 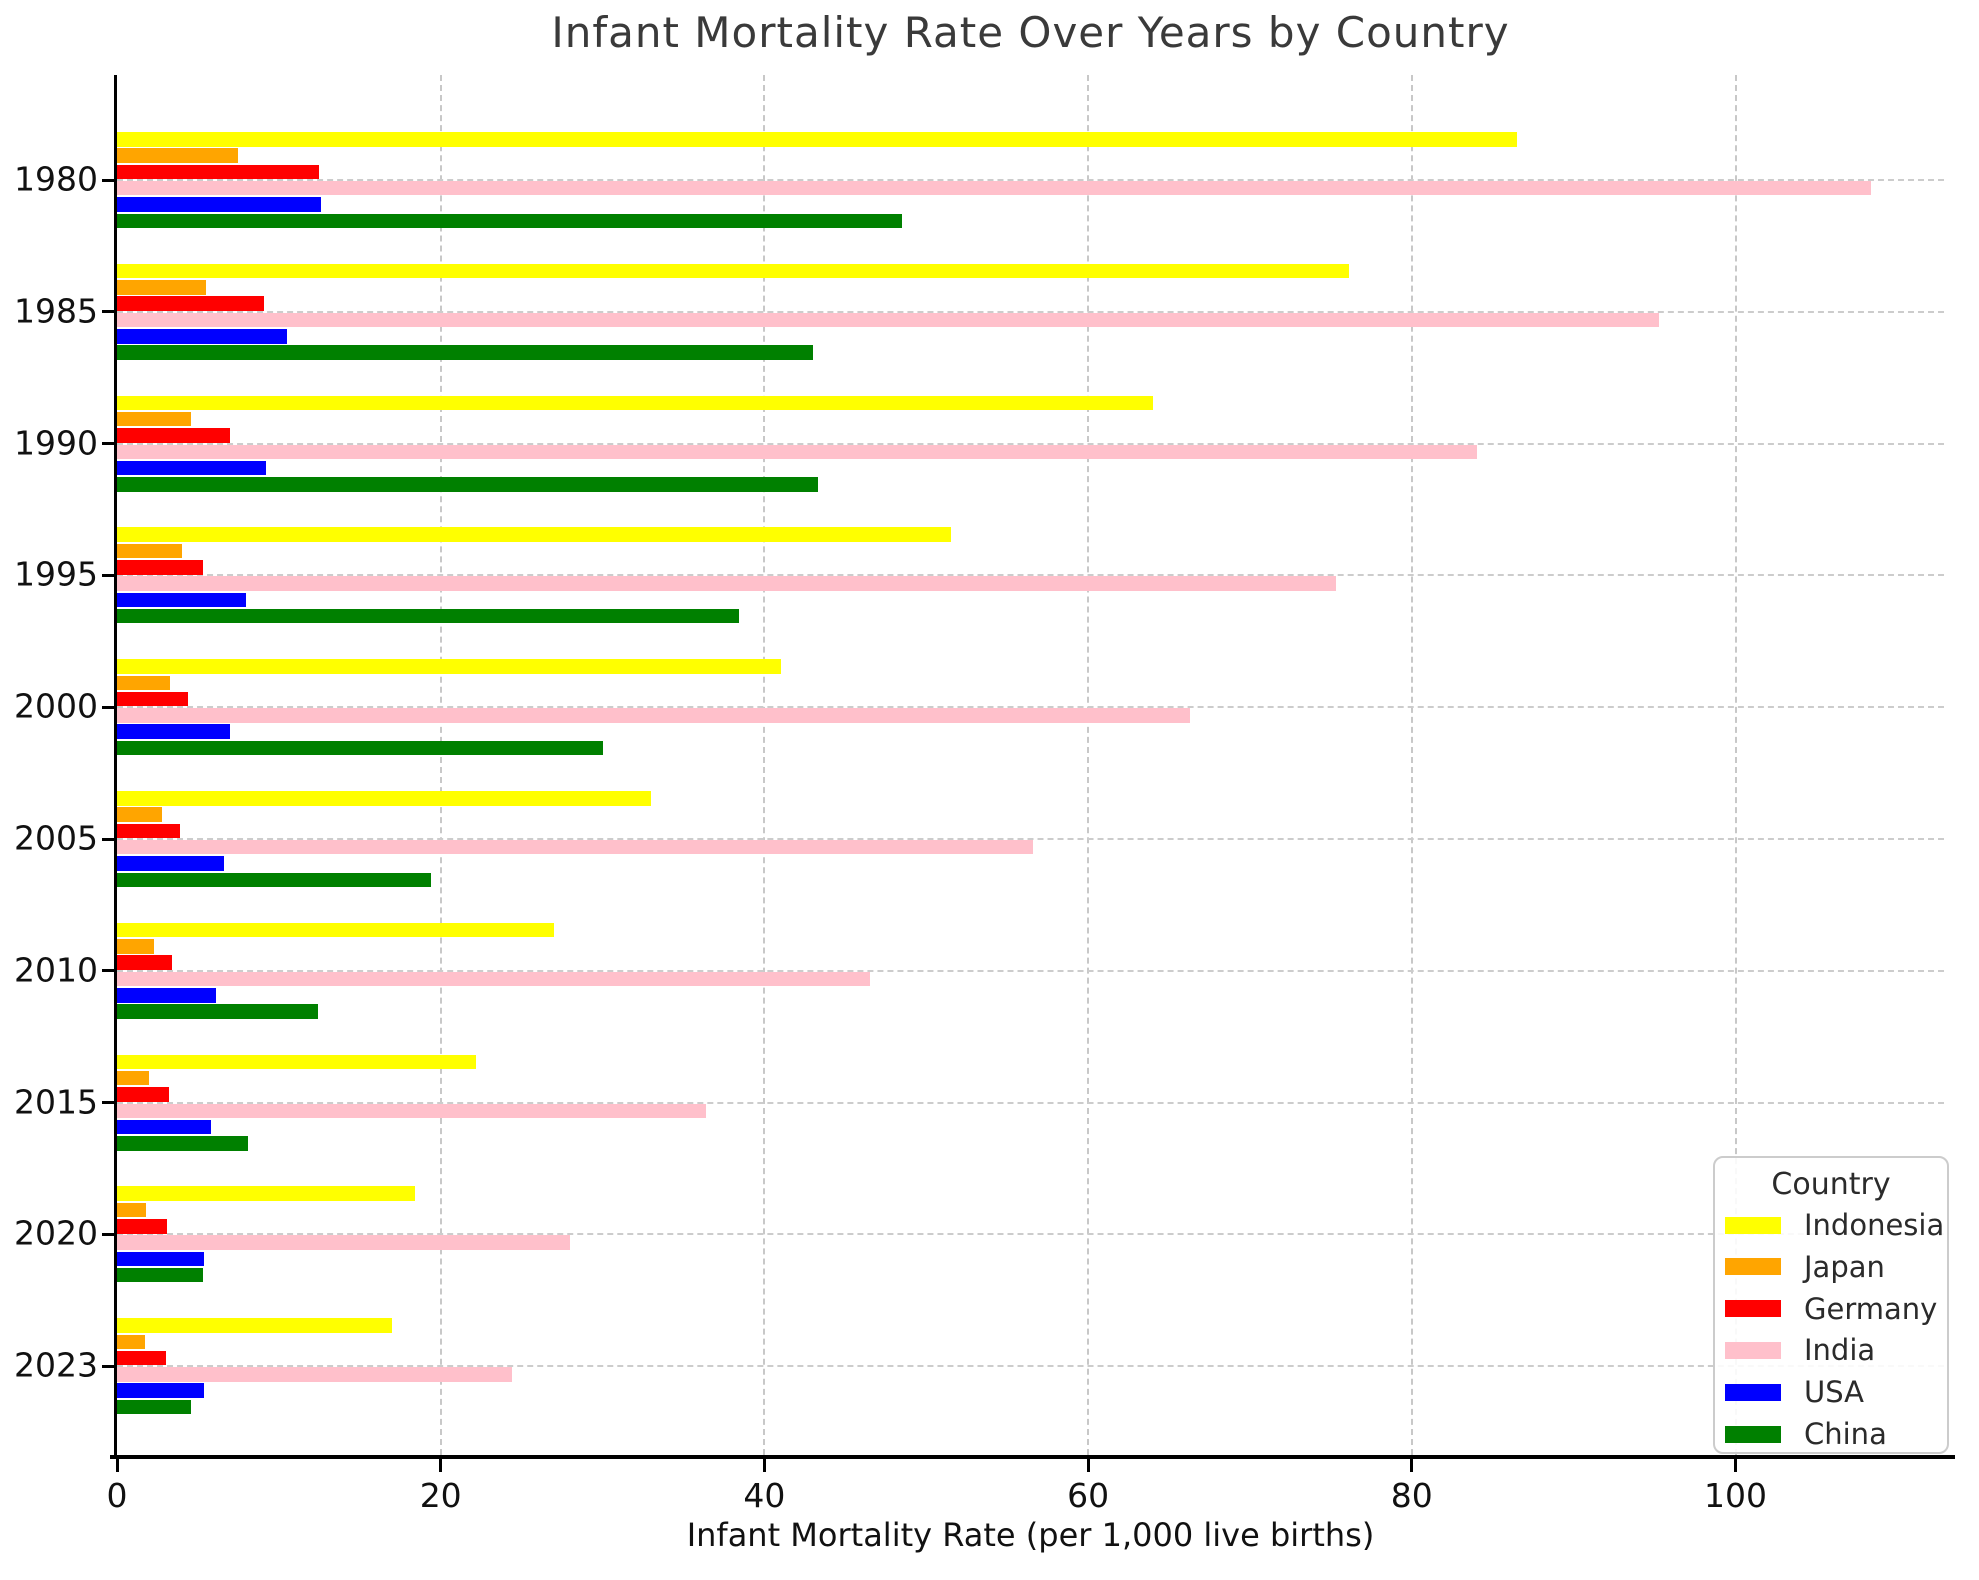 I want to click on x-tick-label-0: 0, so click(x=117, y=1495).